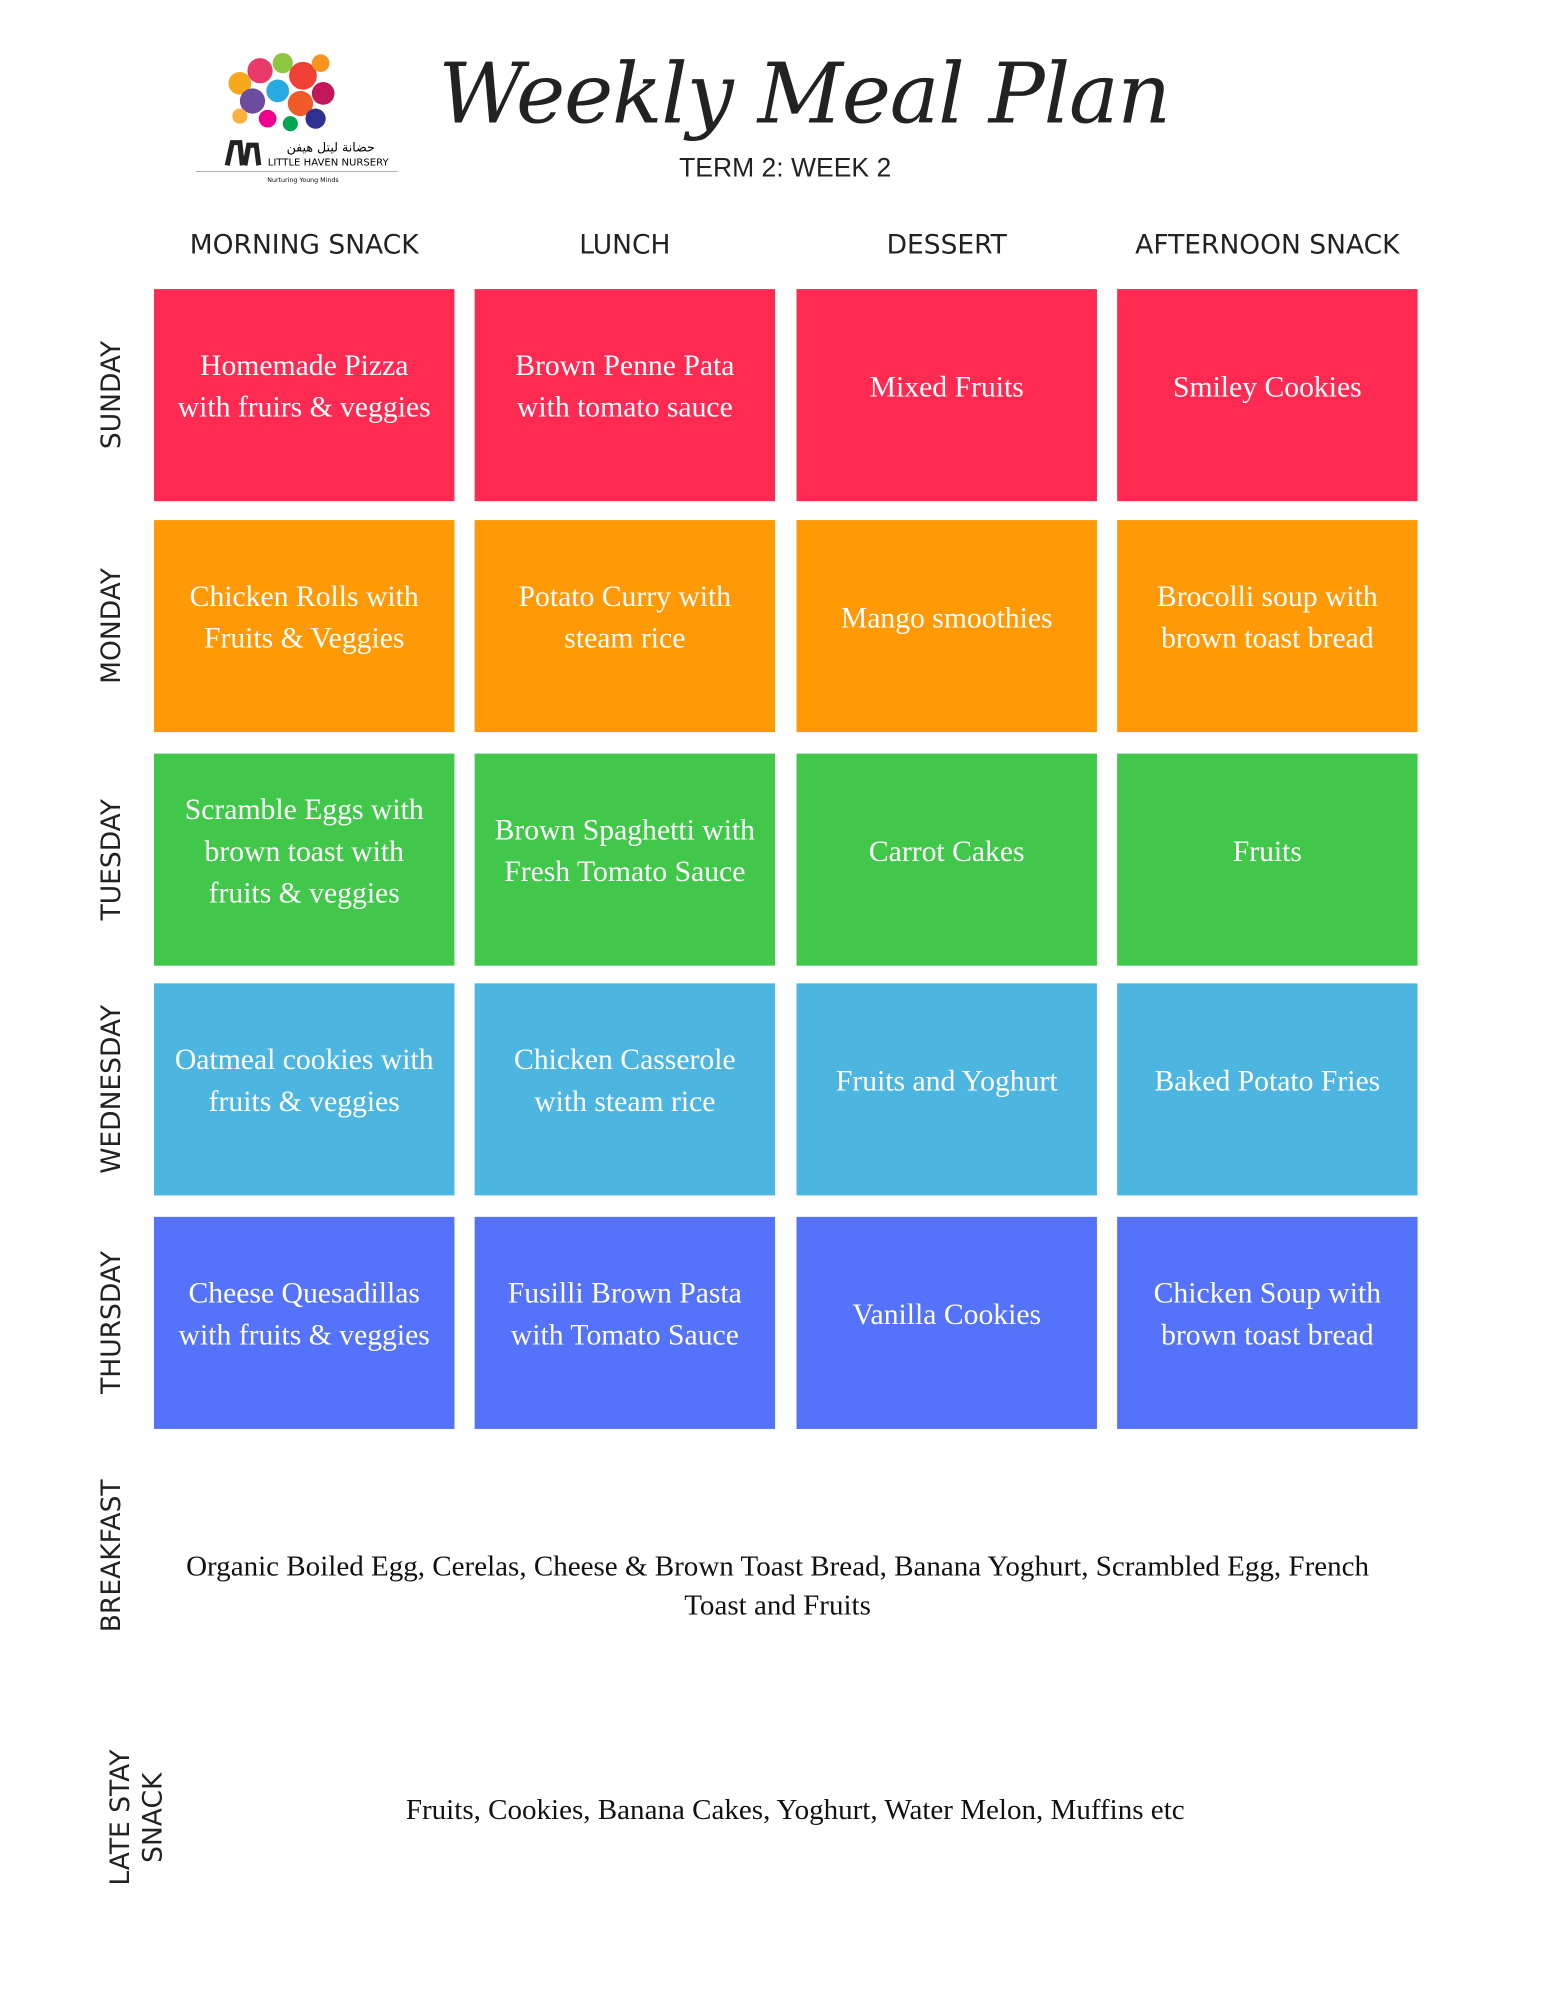  Describe the element at coordinates (304, 245) in the screenshot. I see `column-header: MORNING SNACK` at that location.